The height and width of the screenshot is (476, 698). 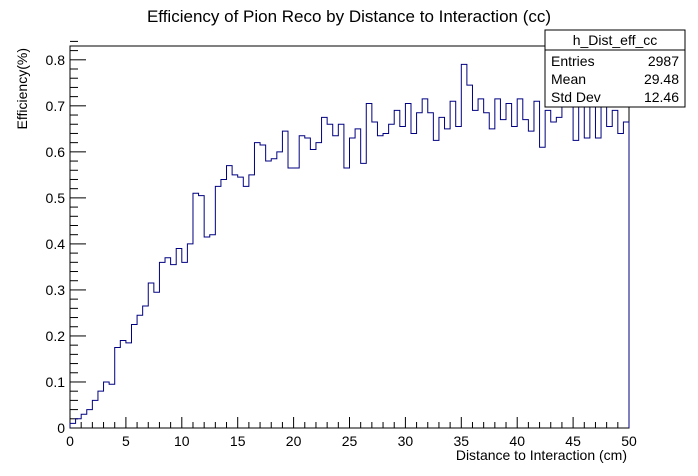 I want to click on x-tick-label: 45, so click(x=573, y=441).